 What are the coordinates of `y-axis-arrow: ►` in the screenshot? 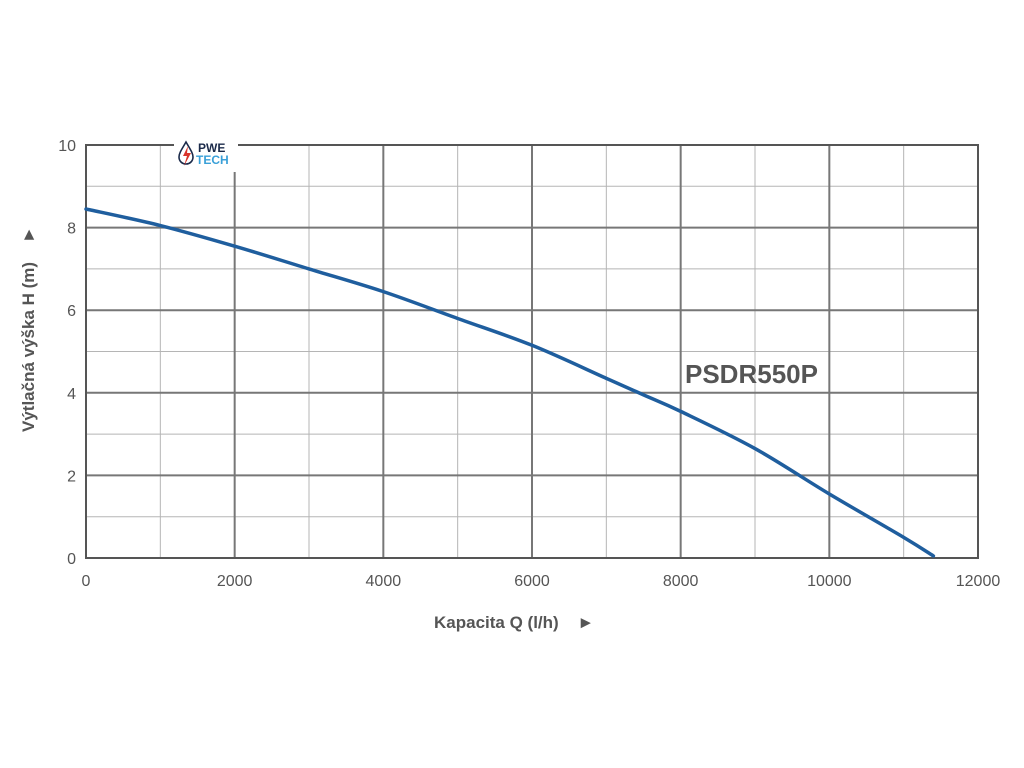 It's located at (28, 234).